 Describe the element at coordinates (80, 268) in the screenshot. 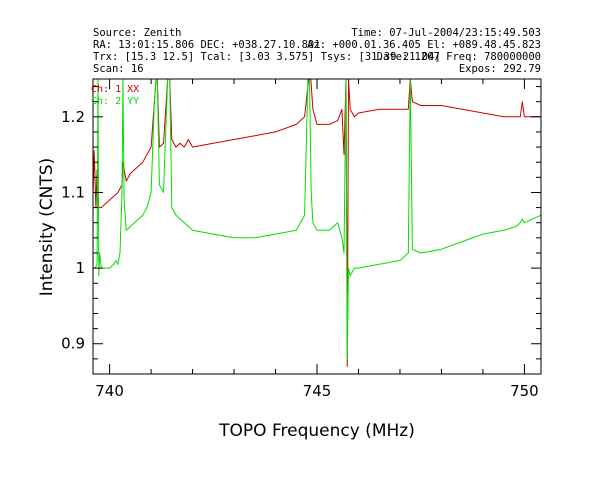

I see `y-tick-label: 1` at that location.